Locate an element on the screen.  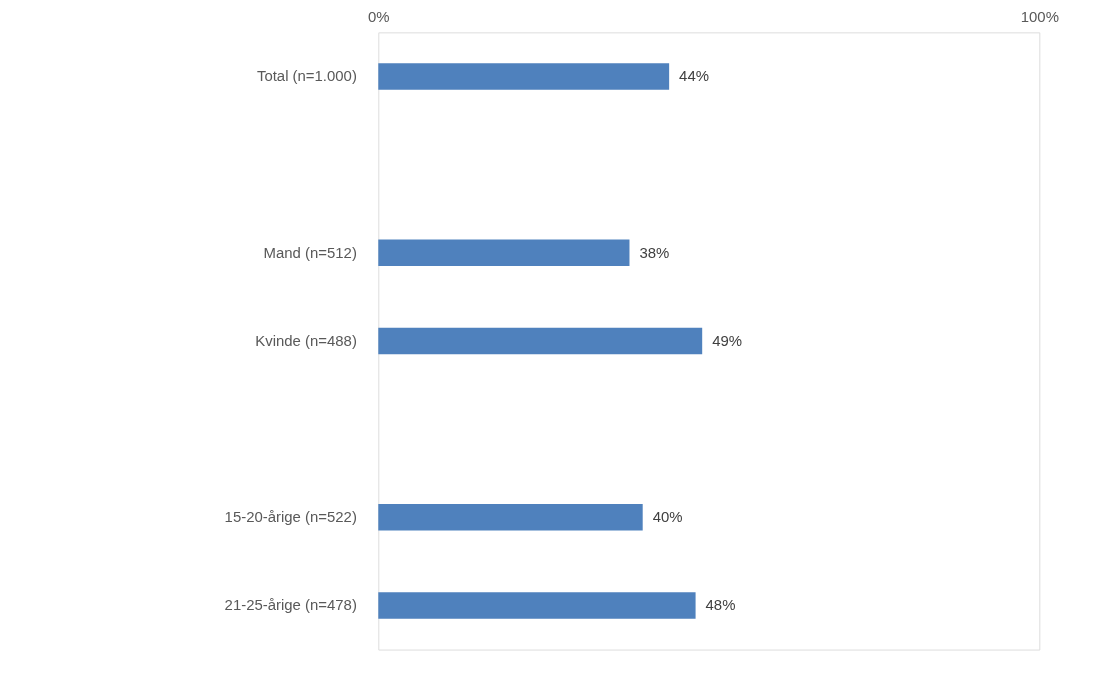
data-label: 38% is located at coordinates (654, 252).